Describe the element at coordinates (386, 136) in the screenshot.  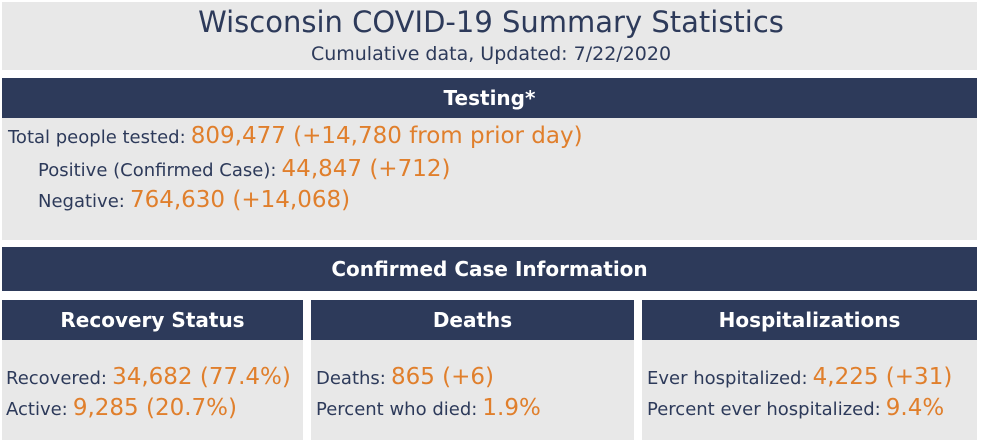
I see `total-tested-value: 809,477 (+14,780 from prior day)` at that location.